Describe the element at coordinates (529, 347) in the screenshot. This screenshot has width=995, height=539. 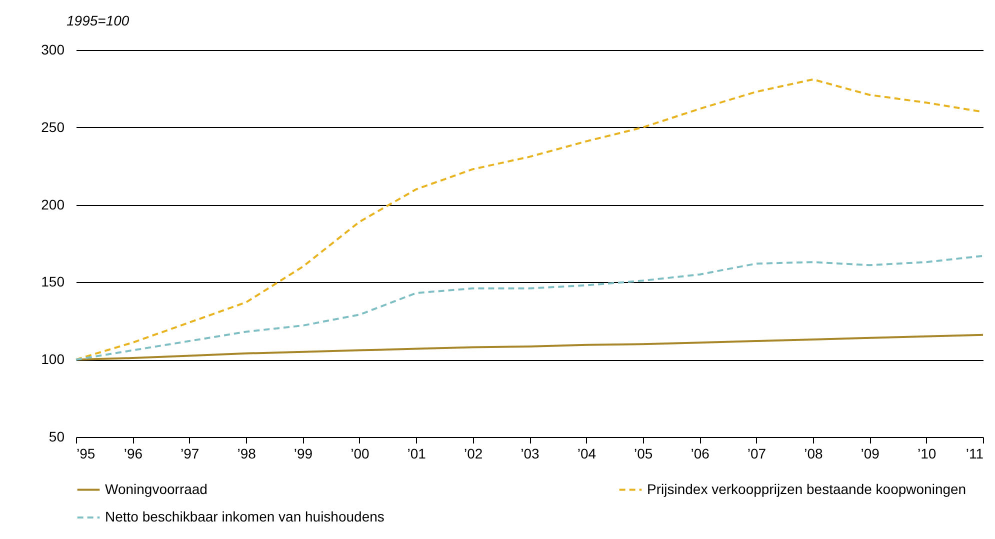
I see `line-series` at that location.